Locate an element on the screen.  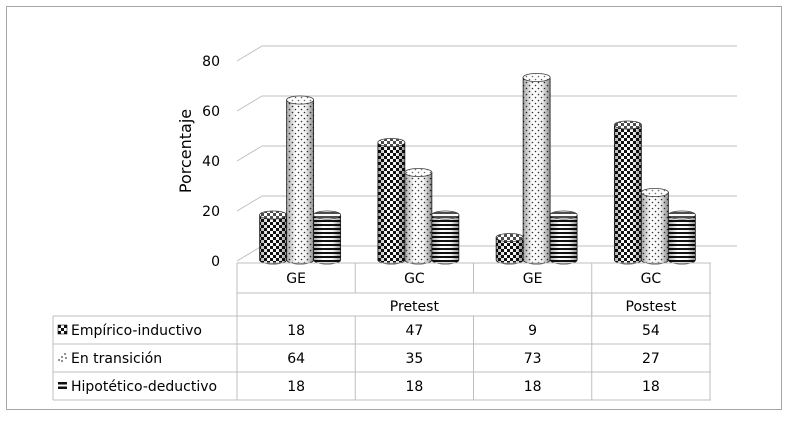
data-value: 27 is located at coordinates (651, 359).